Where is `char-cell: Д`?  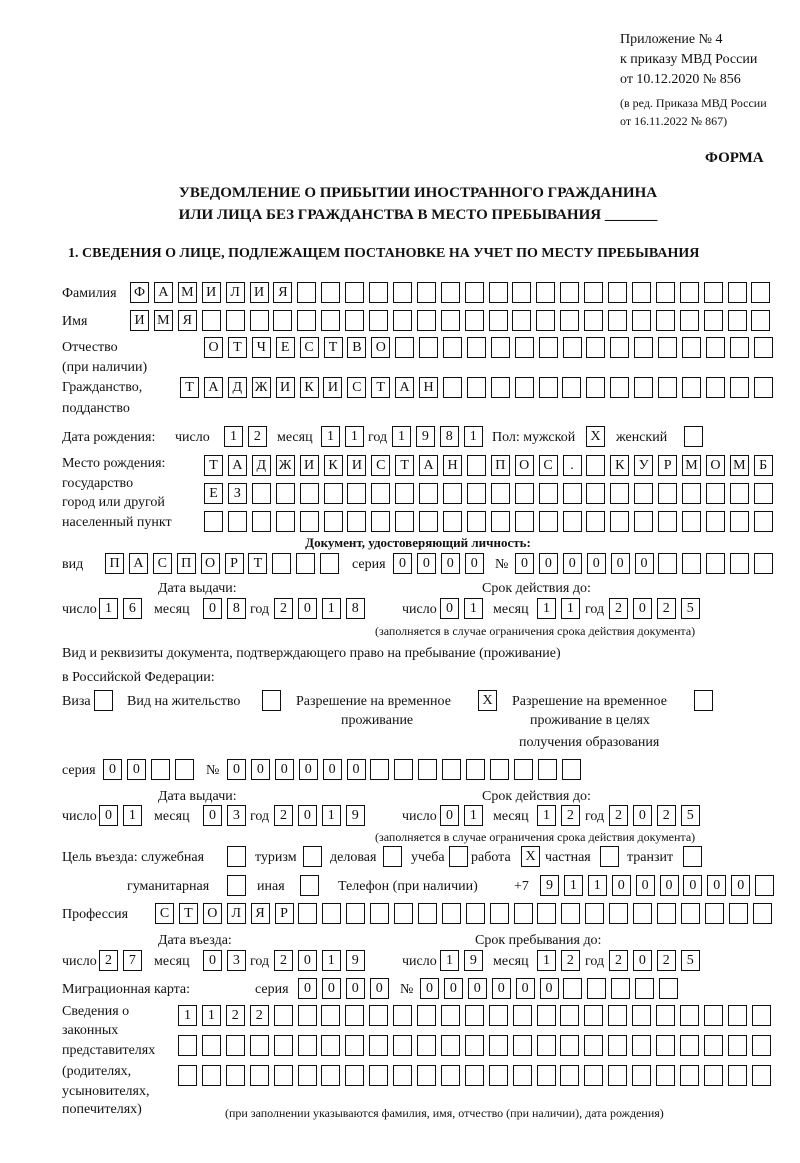
char-cell: Д is located at coordinates (261, 465).